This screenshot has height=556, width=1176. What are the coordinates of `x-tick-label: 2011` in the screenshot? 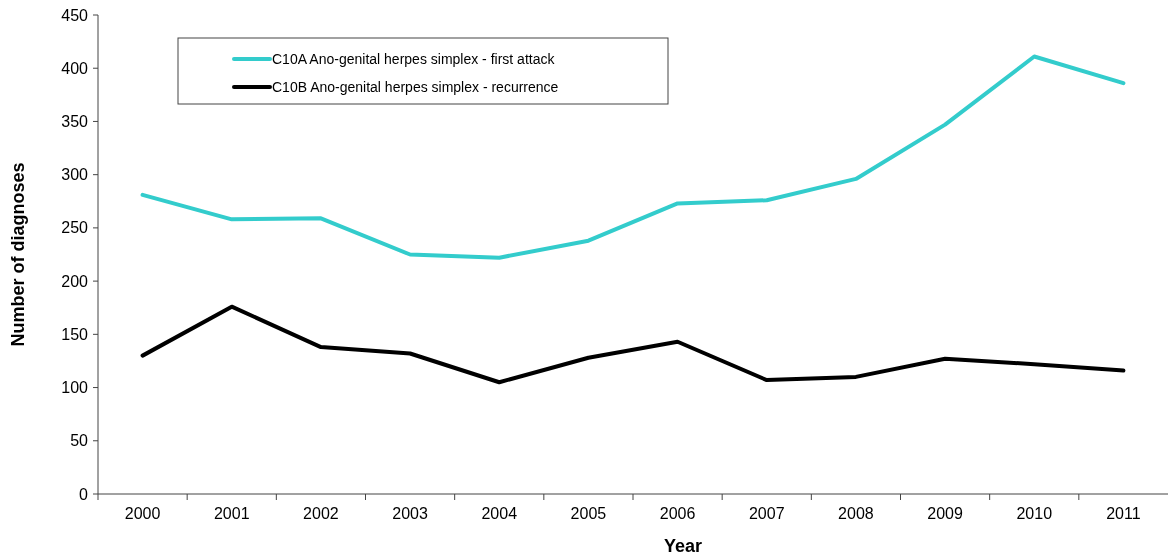 It's located at (1123, 513).